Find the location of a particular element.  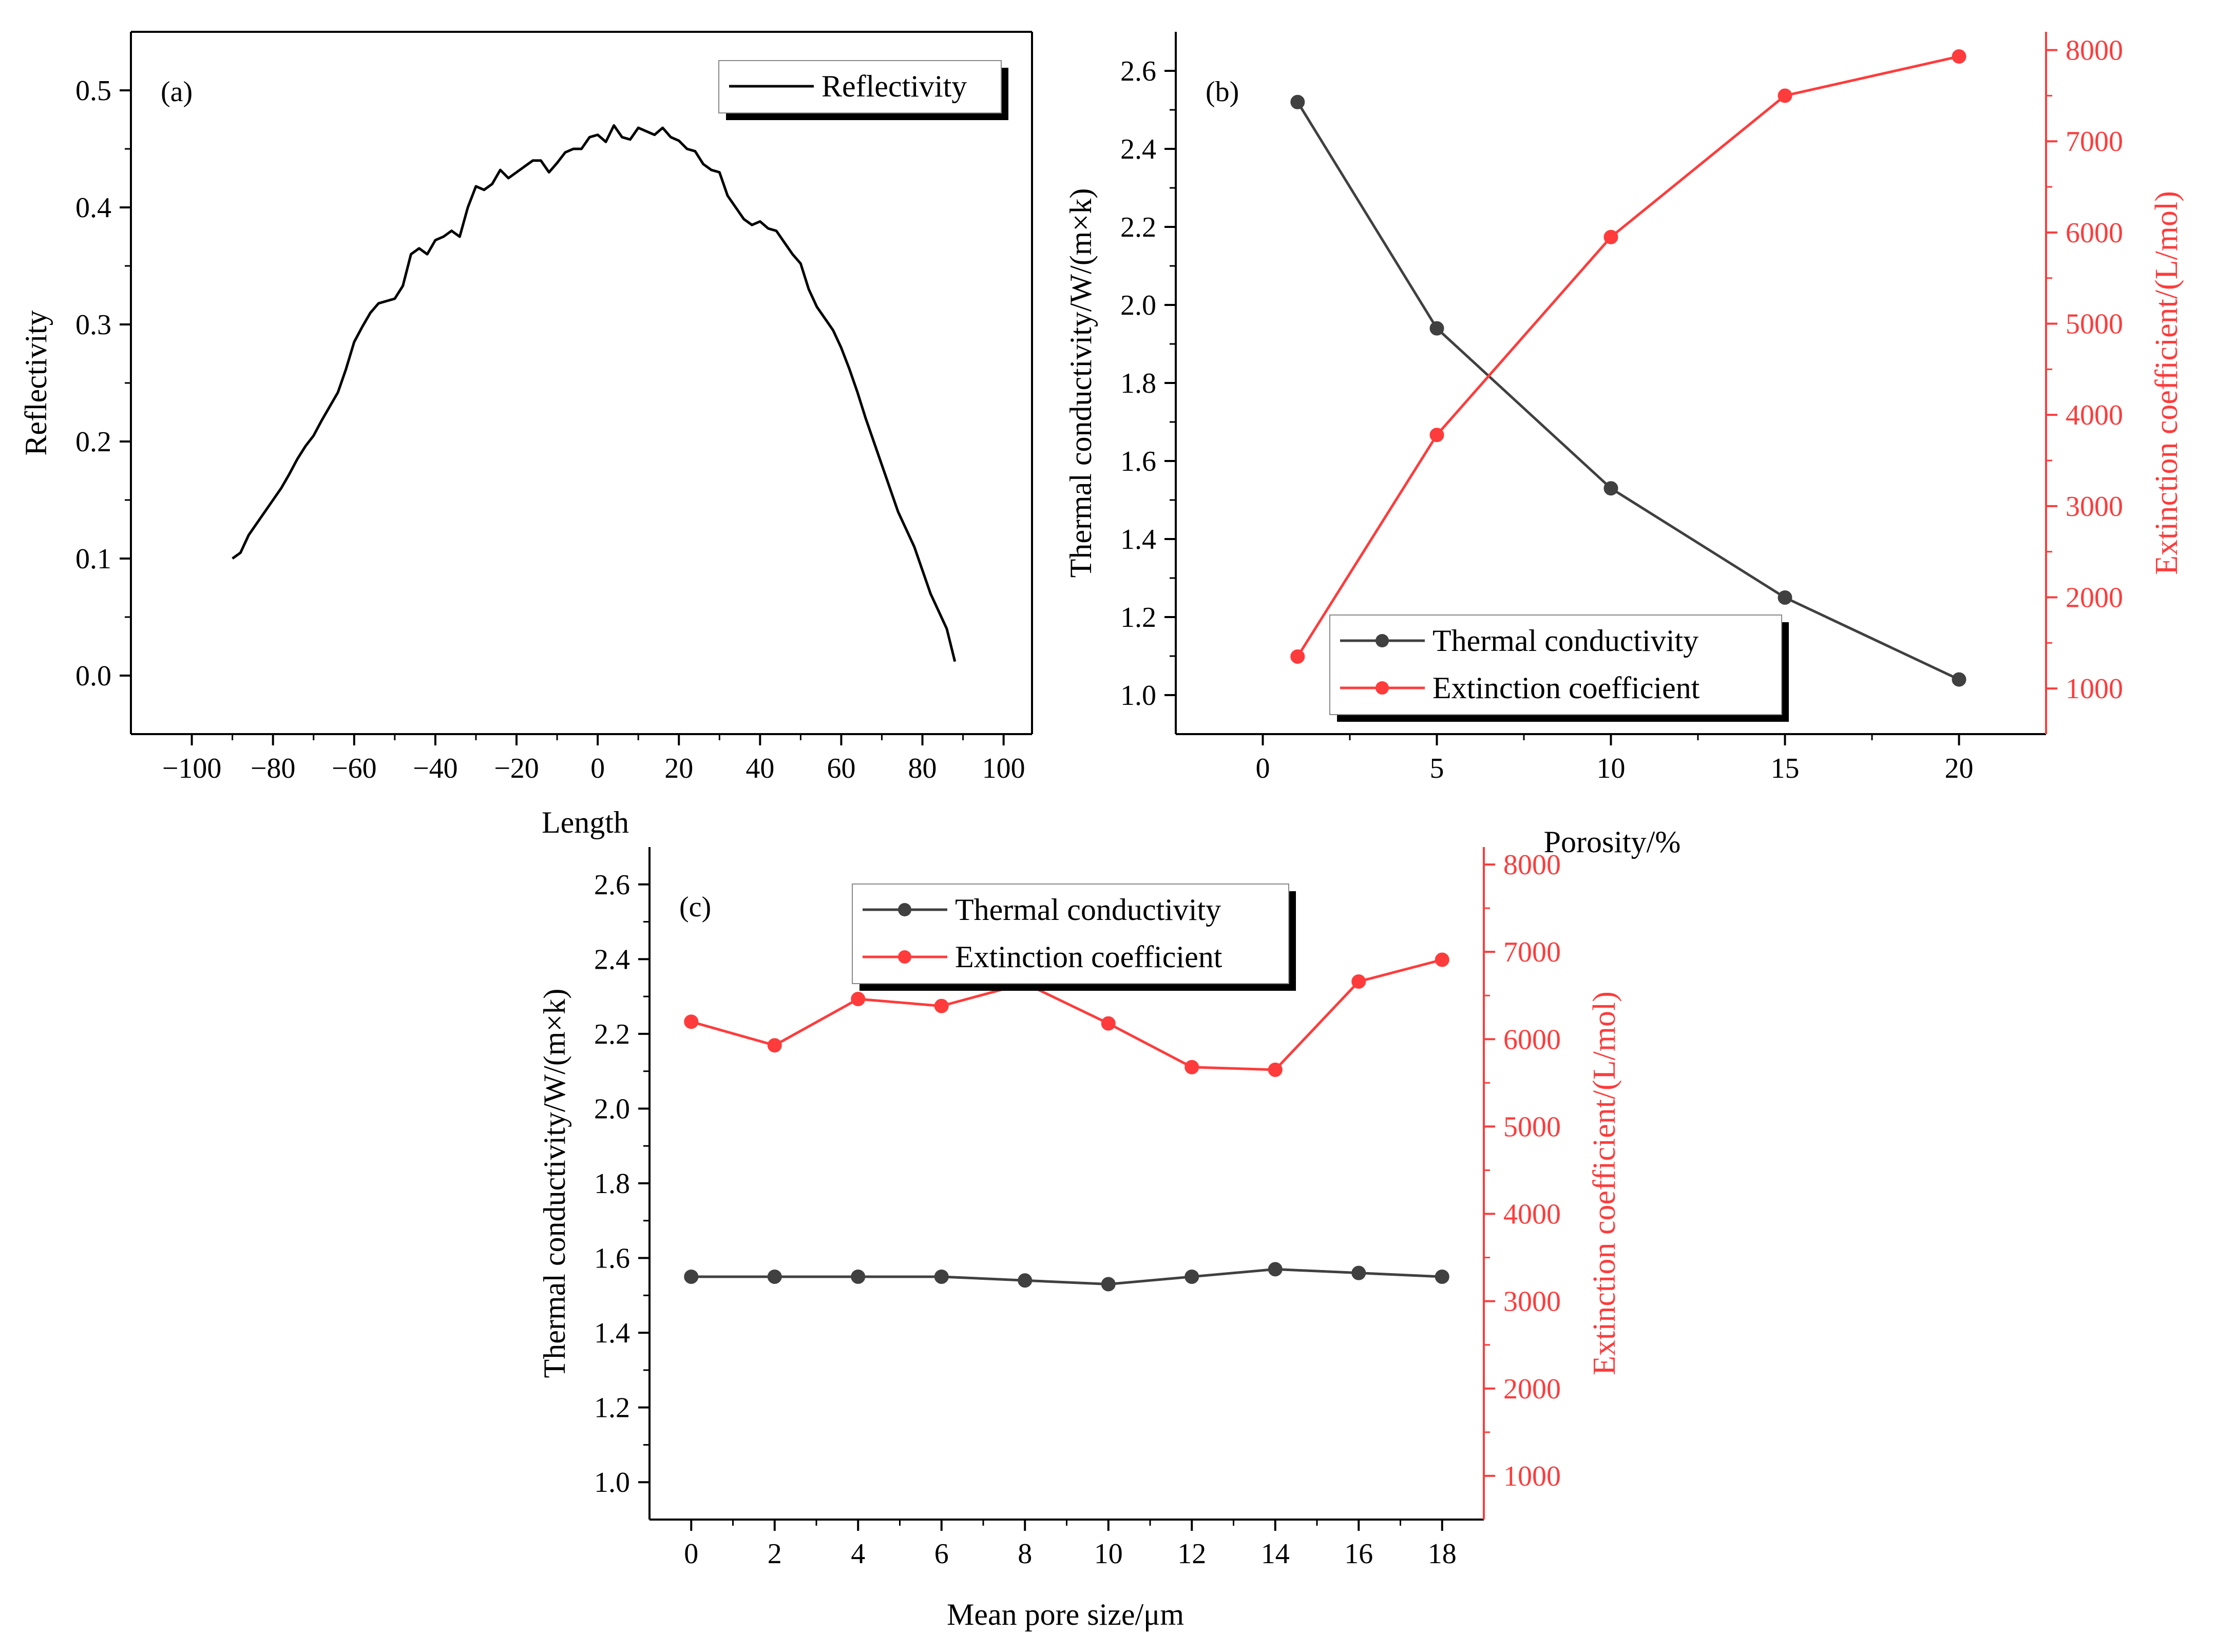

x-tick-label: −100 is located at coordinates (192, 768).